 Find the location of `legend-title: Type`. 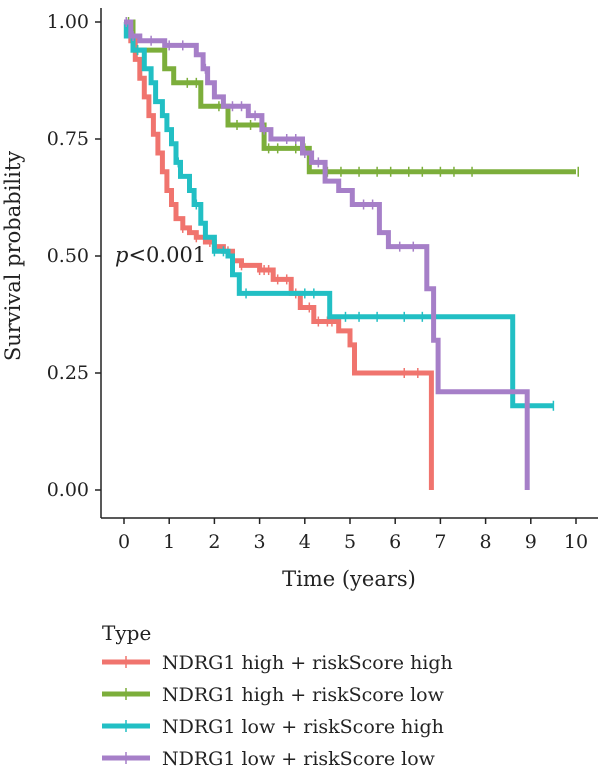

legend-title: Type is located at coordinates (126, 633).